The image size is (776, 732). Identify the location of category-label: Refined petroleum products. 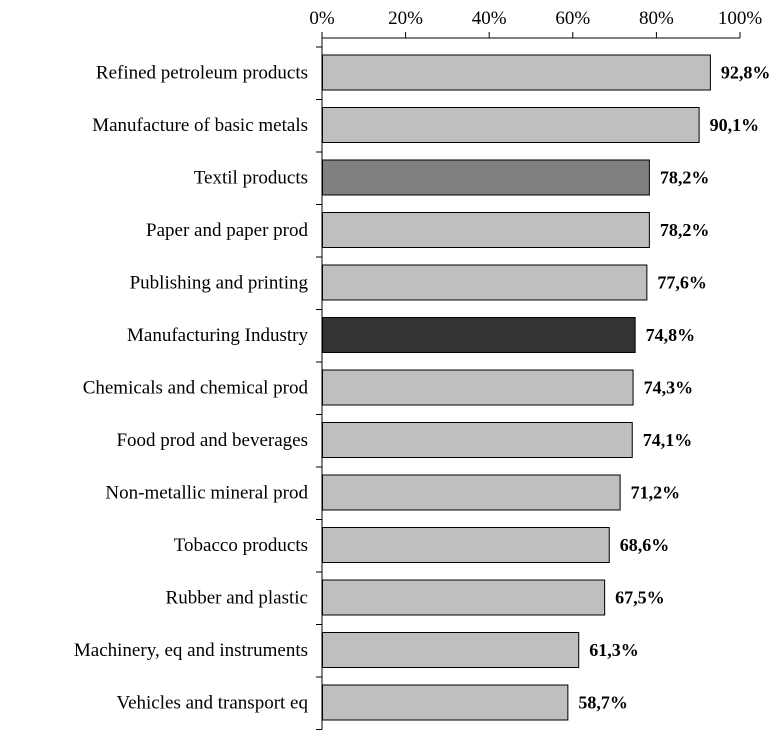
(202, 73).